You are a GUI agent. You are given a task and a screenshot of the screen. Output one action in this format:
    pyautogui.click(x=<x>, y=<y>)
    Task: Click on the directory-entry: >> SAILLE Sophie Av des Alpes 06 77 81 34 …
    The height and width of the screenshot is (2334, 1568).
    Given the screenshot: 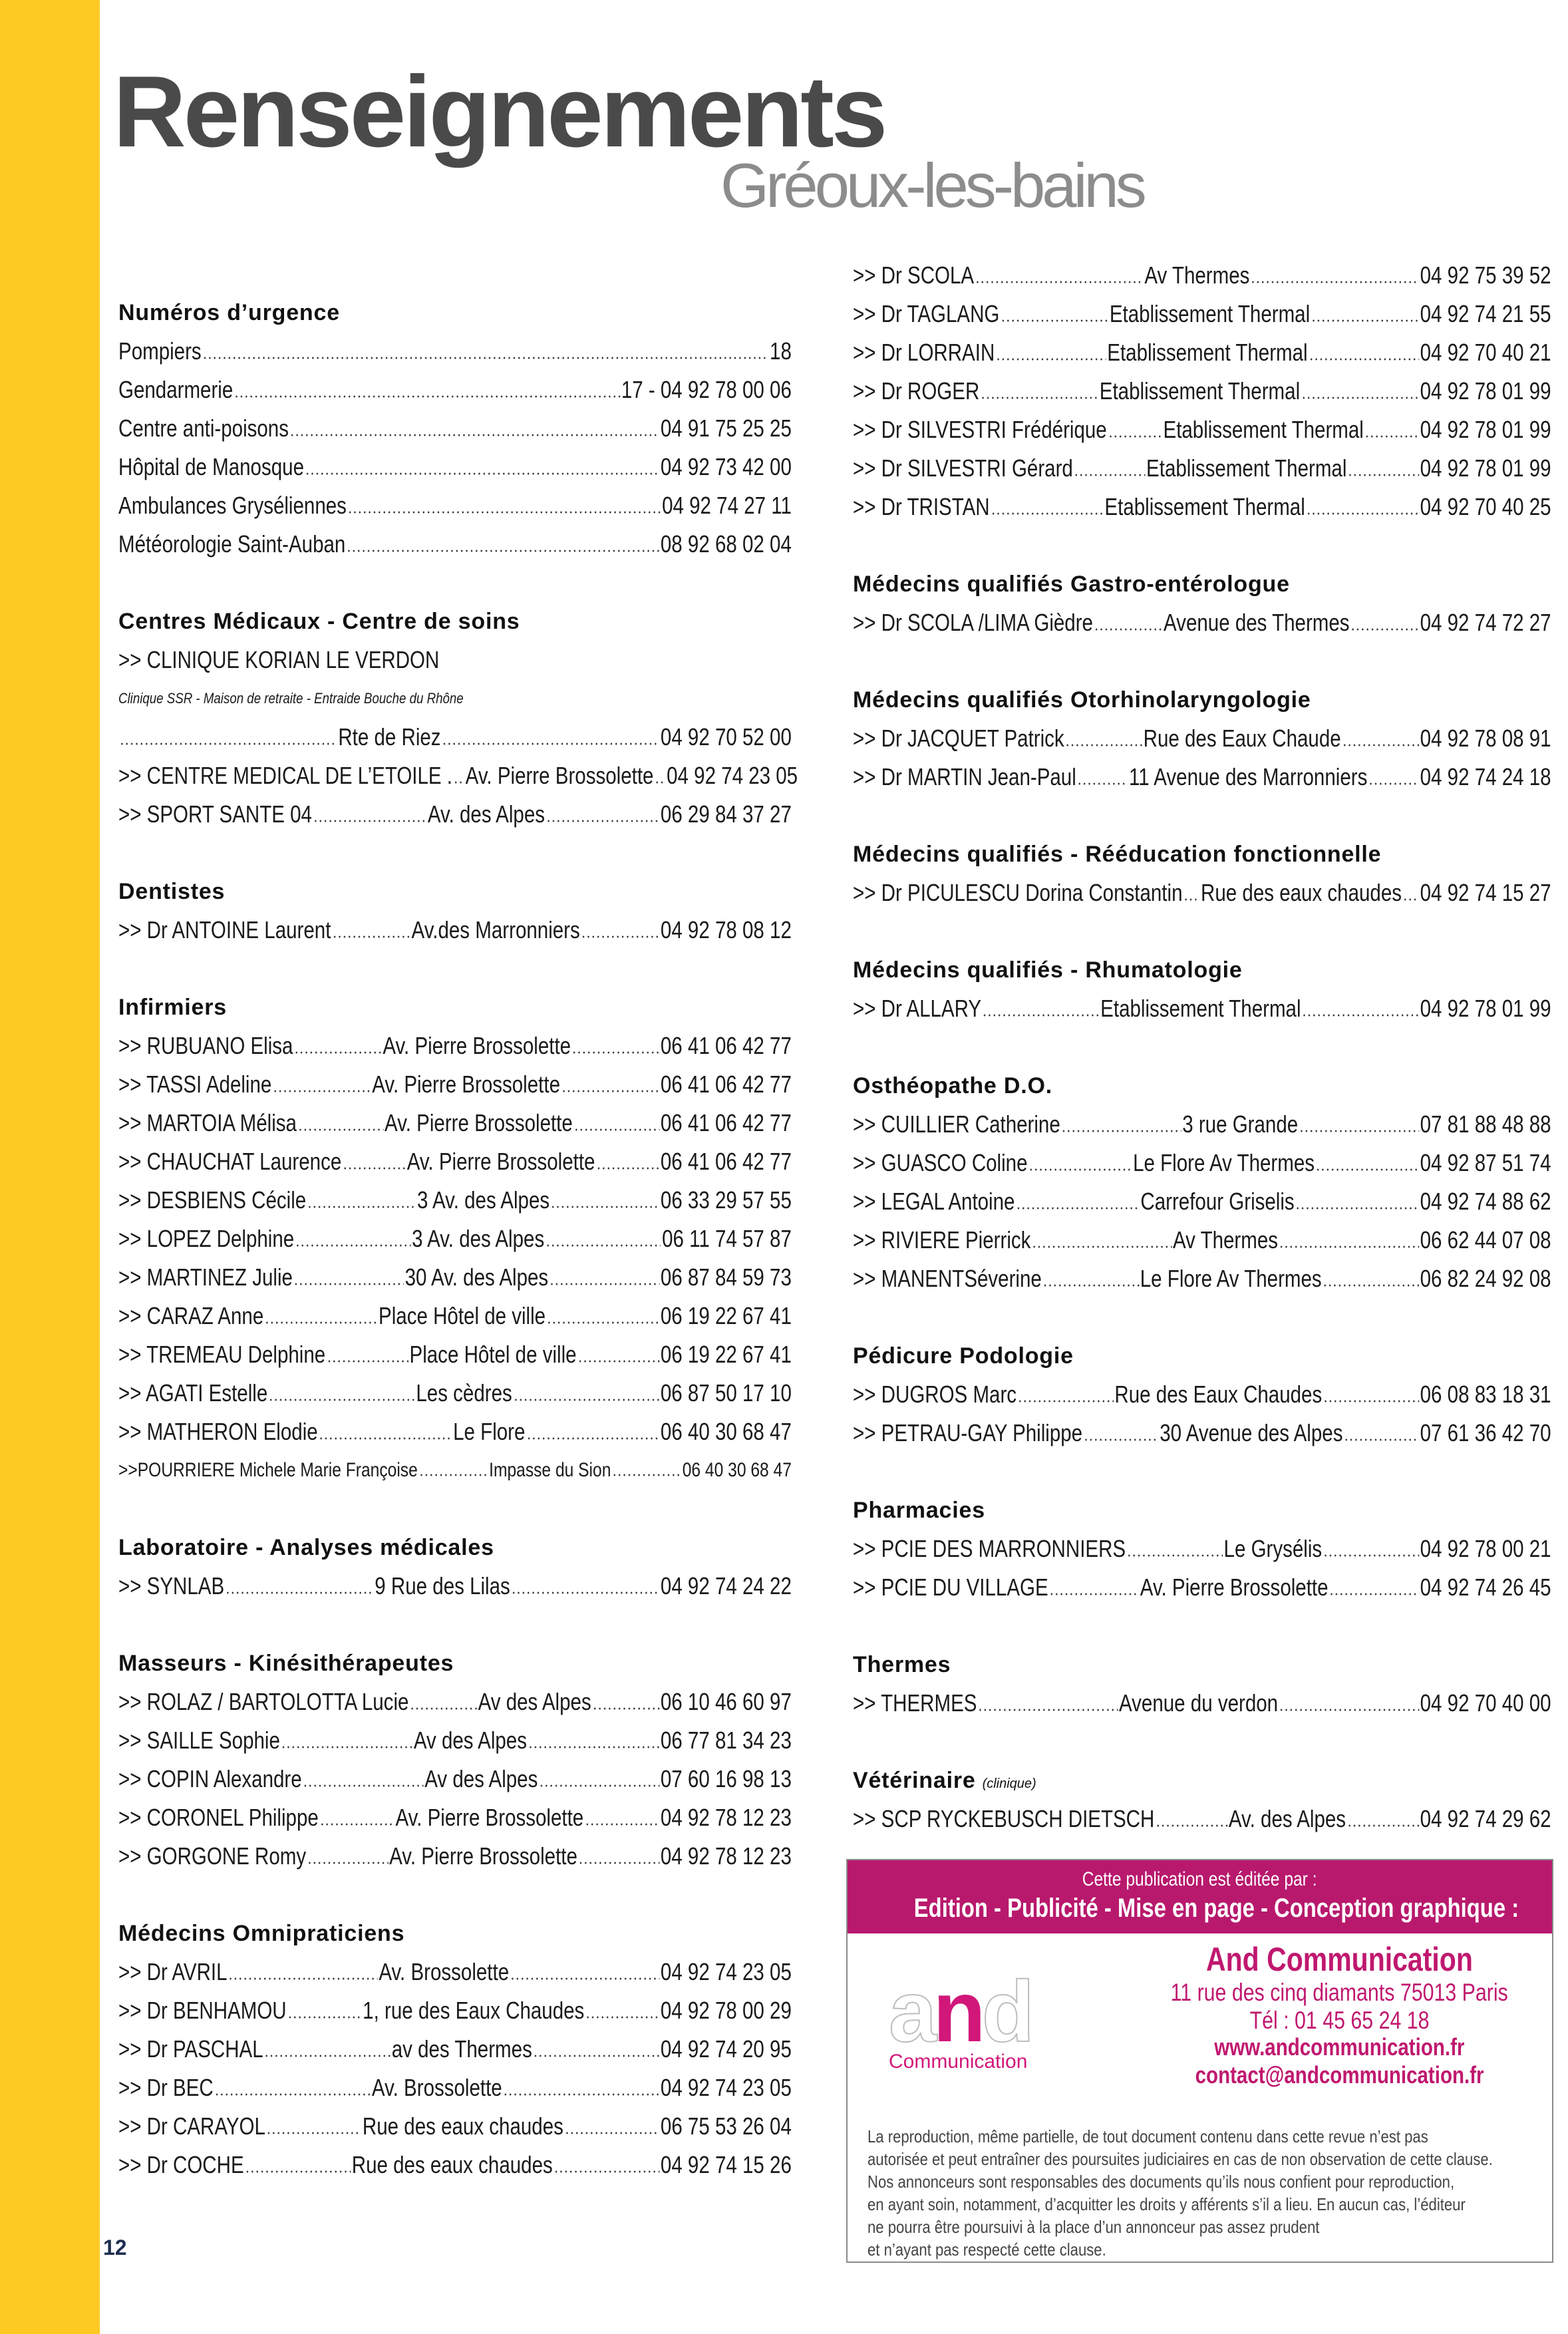 What is the action you would take?
    pyautogui.click(x=455, y=1741)
    